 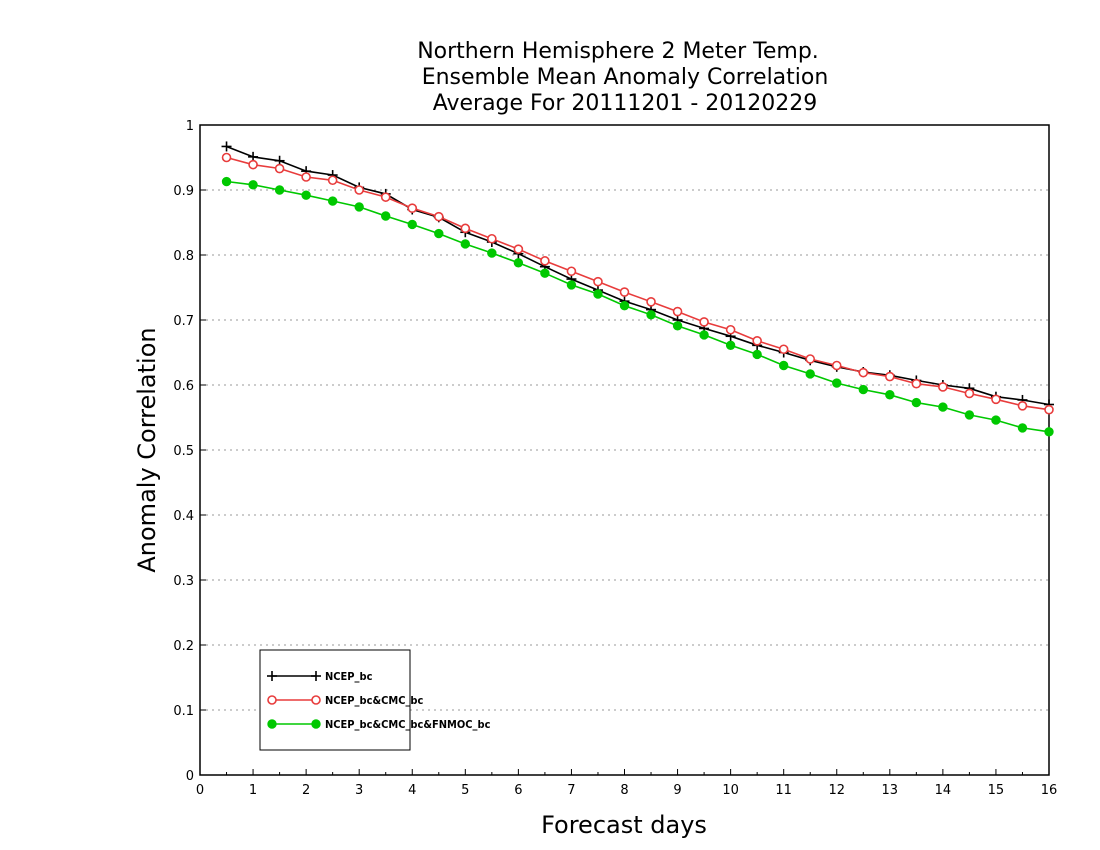 I want to click on x-axis-label: Forecast days, so click(x=624, y=825).